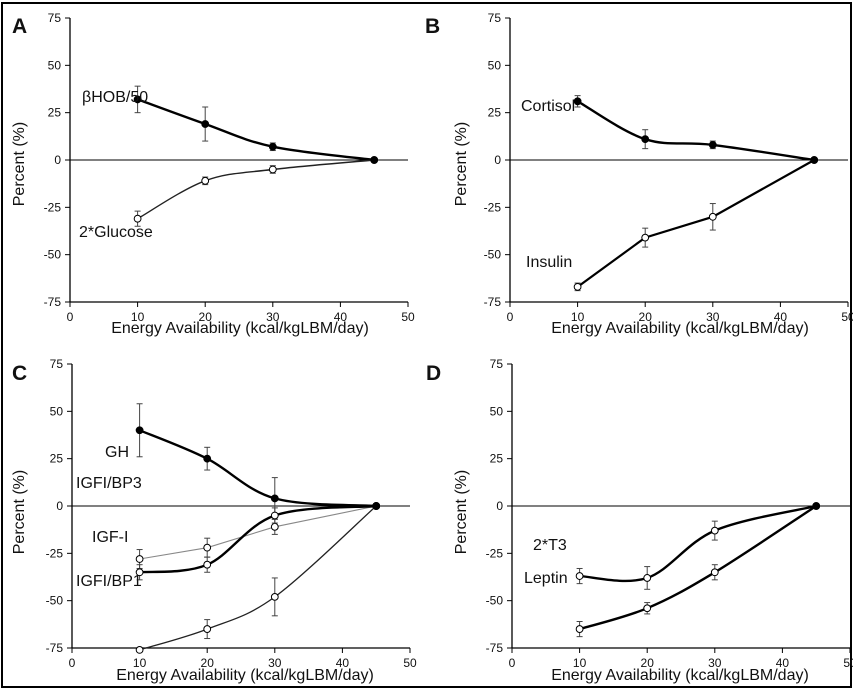 This screenshot has width=853, height=689. I want to click on series-2-glucose: 2*Glucose, so click(229, 198).